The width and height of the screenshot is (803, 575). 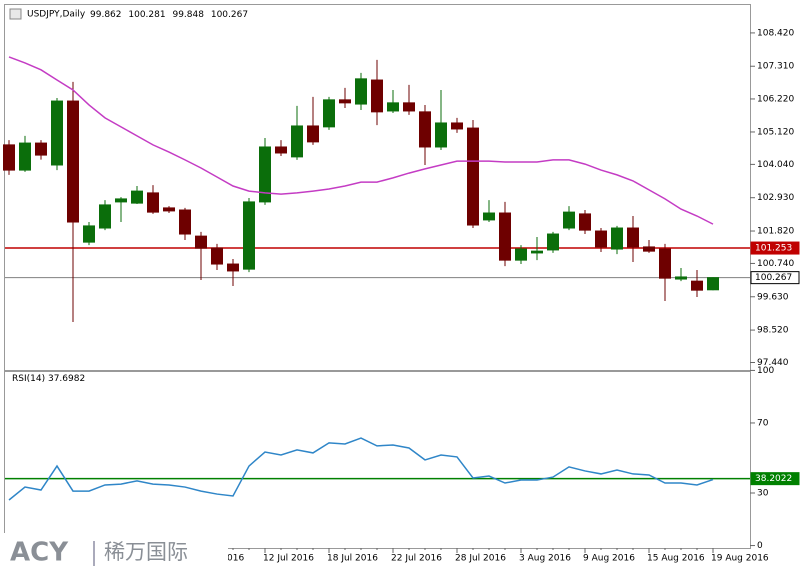 What do you see at coordinates (56, 15) in the screenshot?
I see `symbol-title: USDJPY,Daily` at bounding box center [56, 15].